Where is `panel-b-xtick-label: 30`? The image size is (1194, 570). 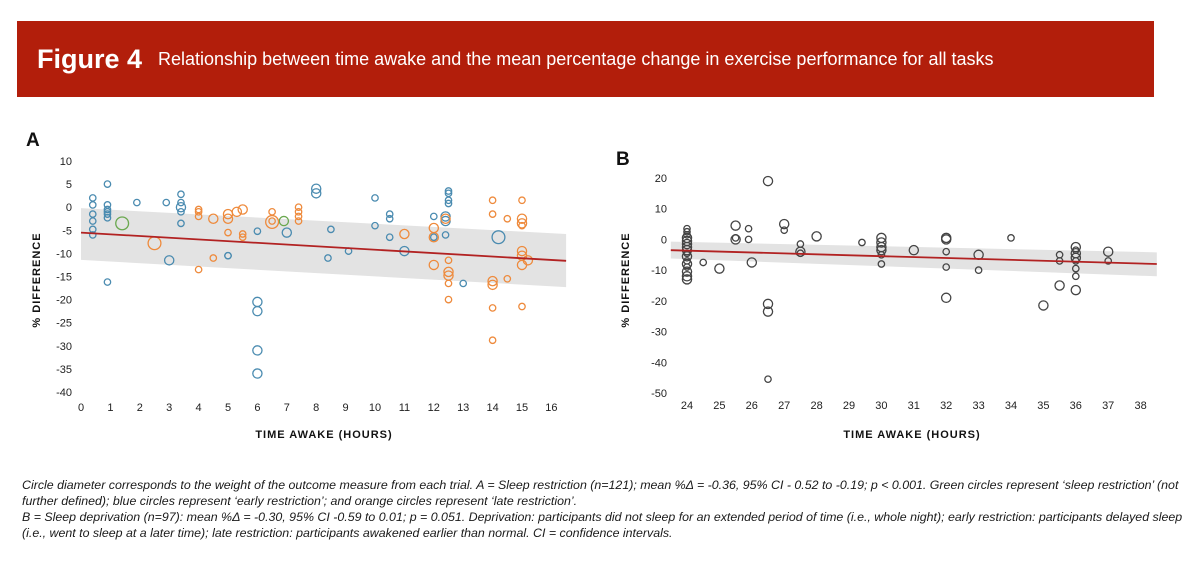
panel-b-xtick-label: 30 is located at coordinates (881, 406).